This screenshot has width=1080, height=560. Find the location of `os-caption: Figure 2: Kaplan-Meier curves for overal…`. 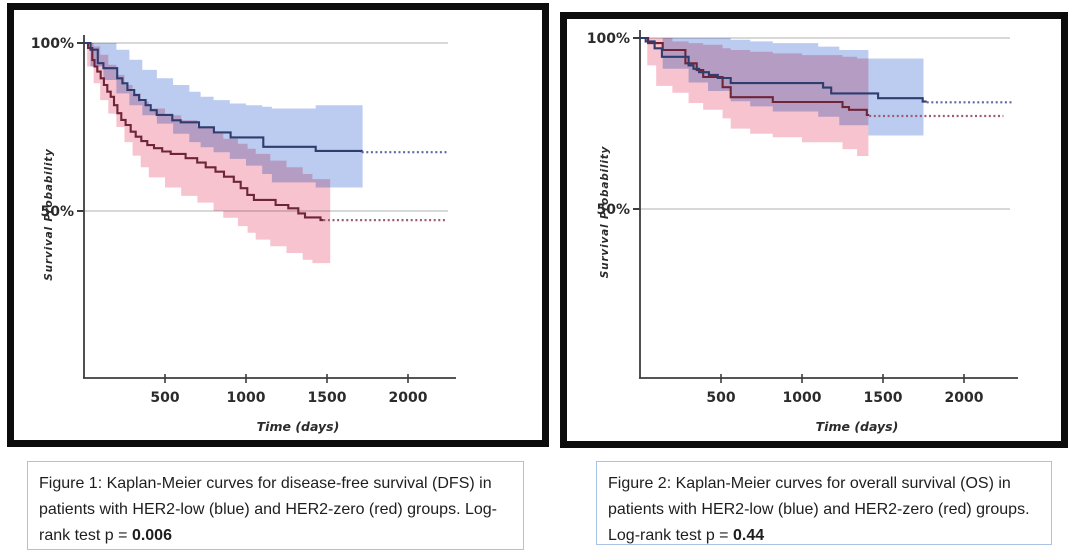

os-caption: Figure 2: Kaplan-Meier curves for overal… is located at coordinates (824, 503).